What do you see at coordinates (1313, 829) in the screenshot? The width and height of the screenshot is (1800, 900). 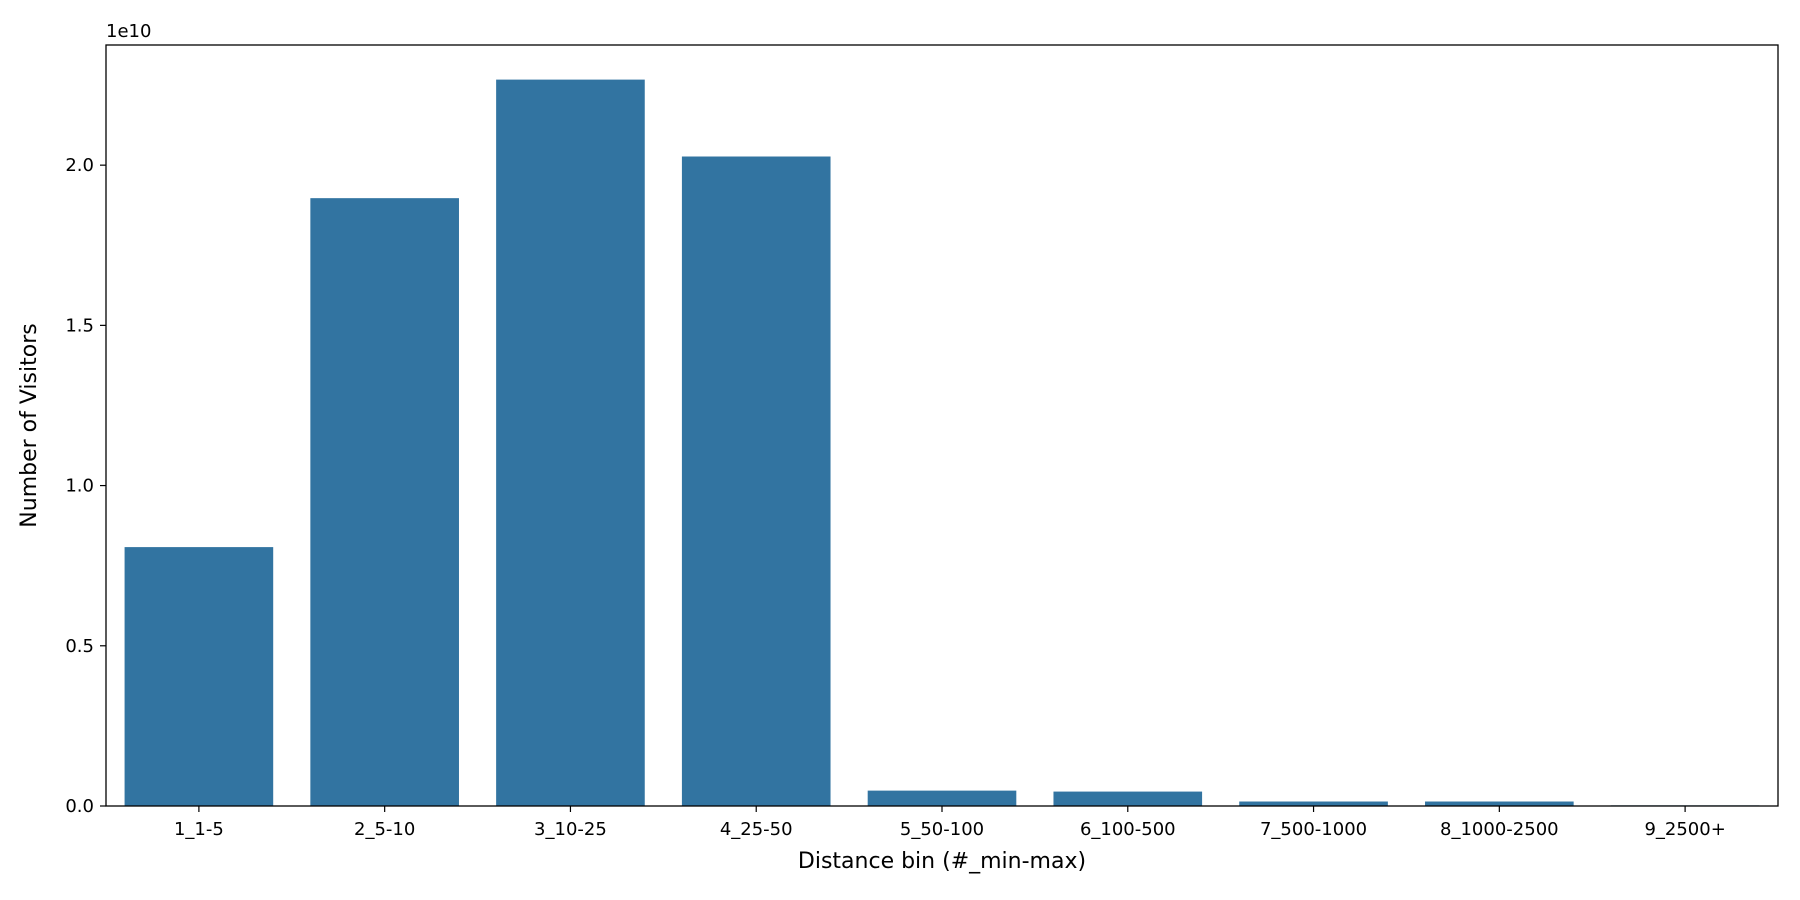 I see `x-tick-label: 7_500-1000` at bounding box center [1313, 829].